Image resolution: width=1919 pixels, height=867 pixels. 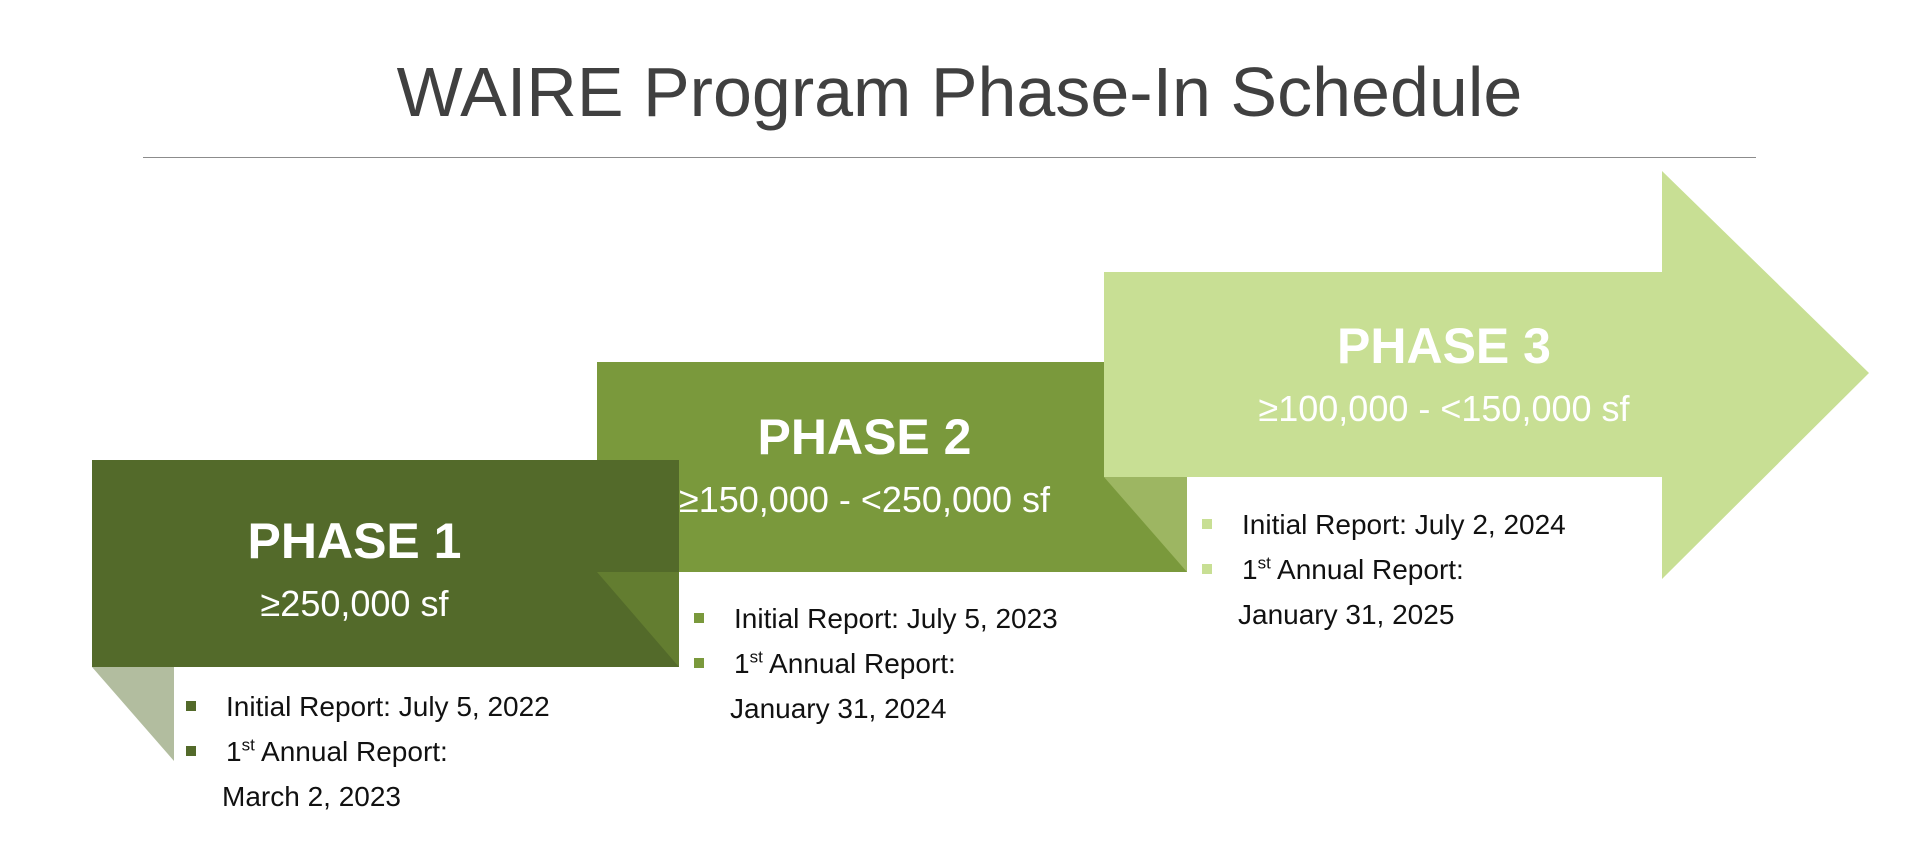 I want to click on phase-title: PHASE 2, so click(x=864, y=437).